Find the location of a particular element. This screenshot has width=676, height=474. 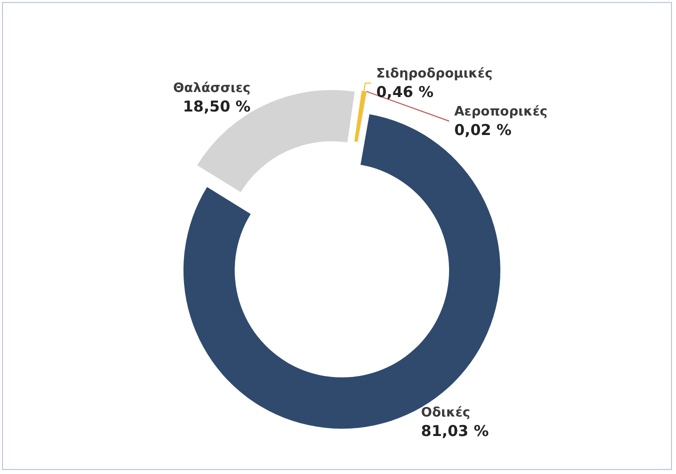

data-label: 0,02 % is located at coordinates (483, 130).